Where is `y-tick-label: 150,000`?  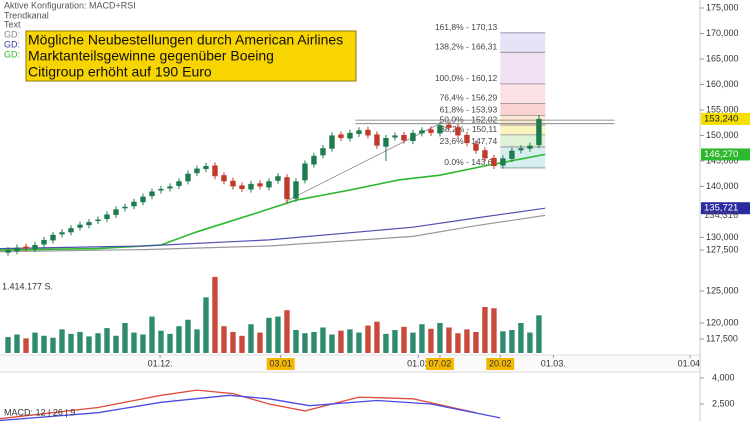 y-tick-label: 150,000 is located at coordinates (722, 135).